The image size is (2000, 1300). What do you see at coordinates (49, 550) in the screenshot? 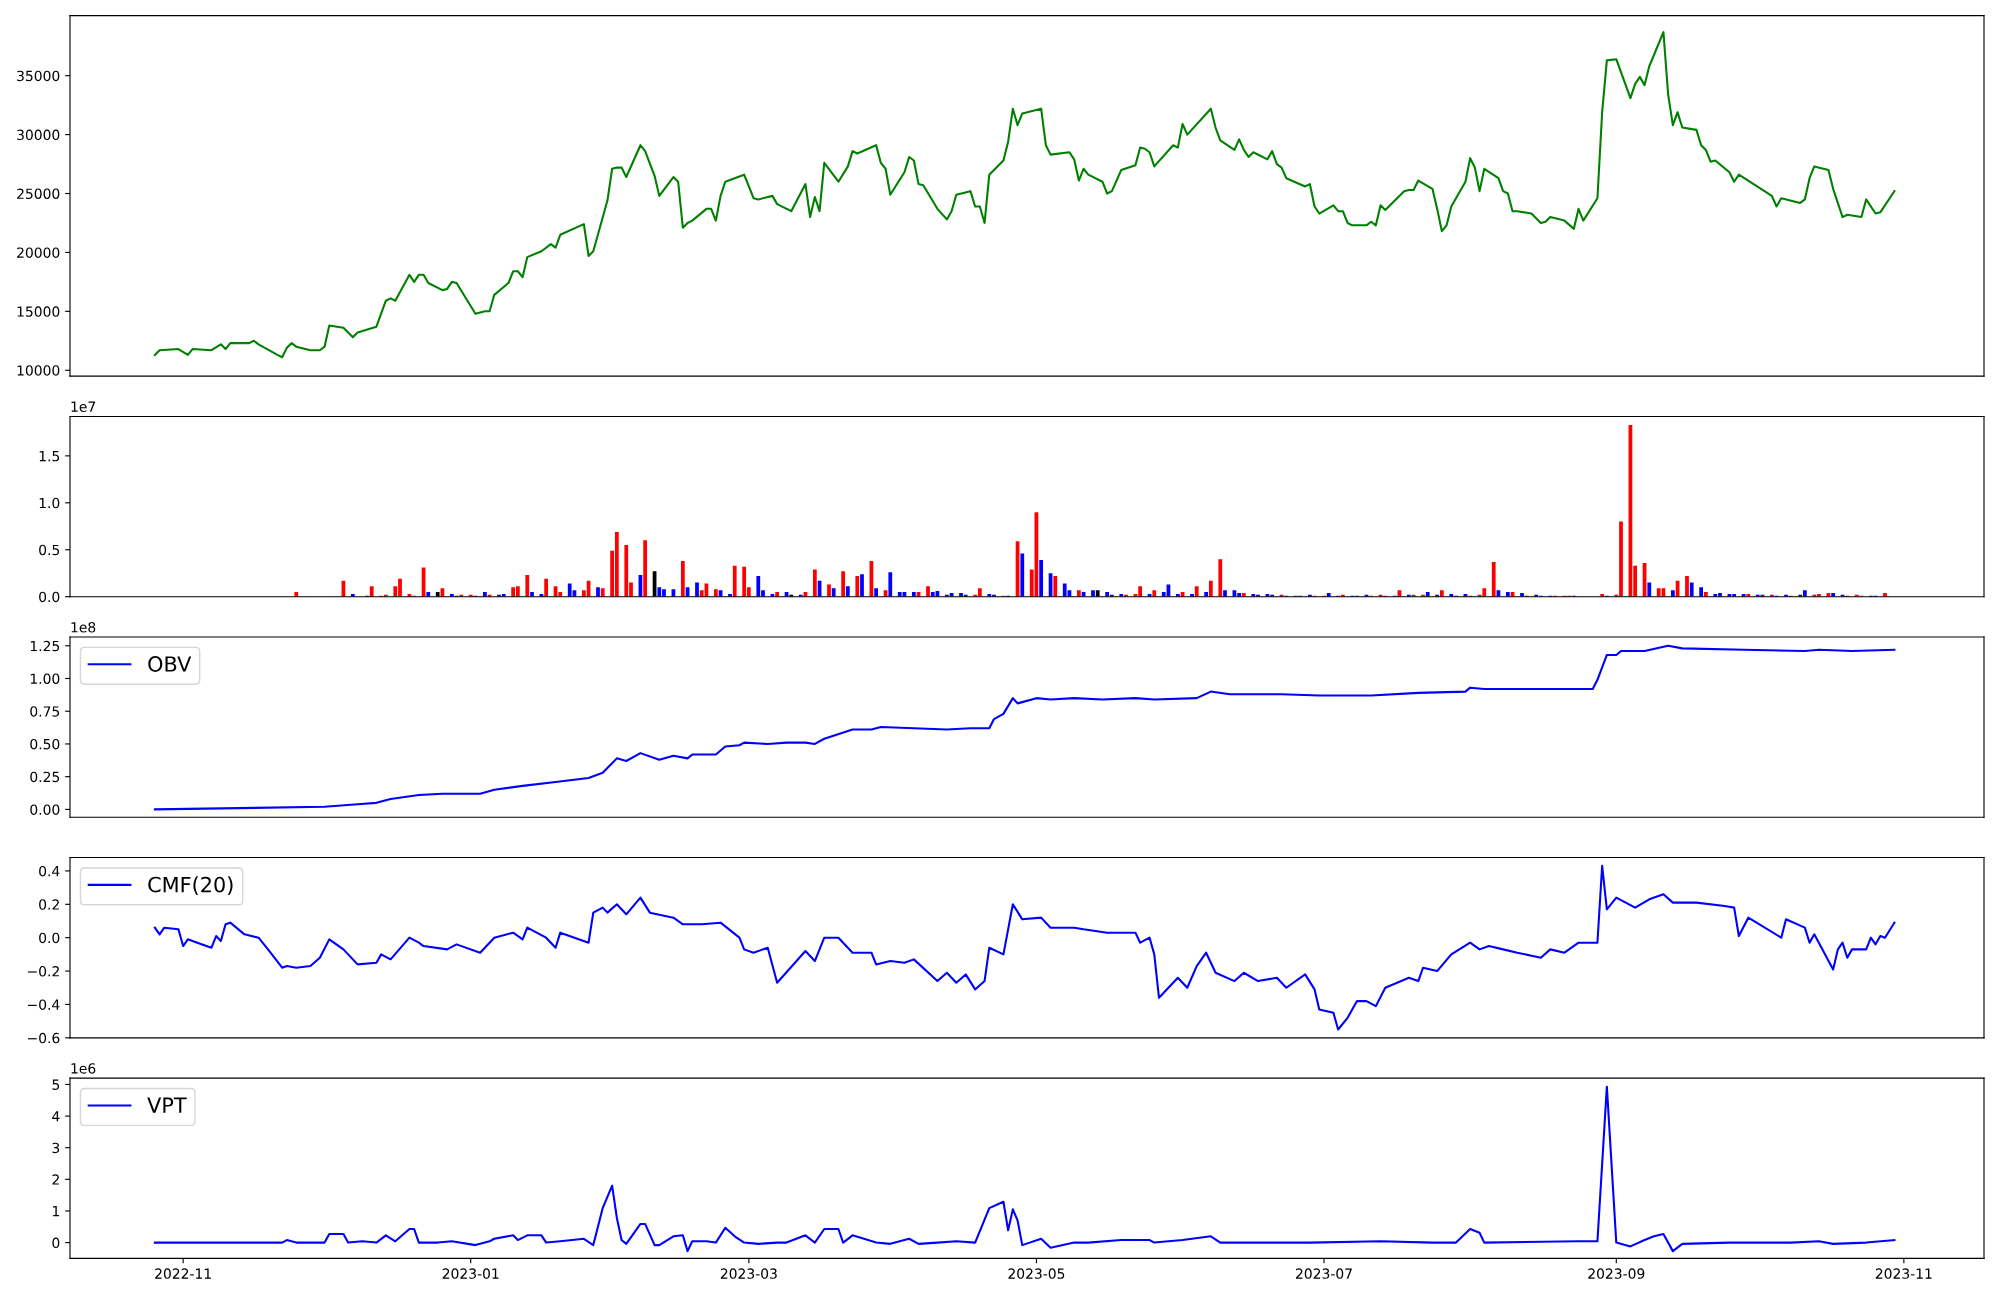
I see `y-tick-label: 0.5` at bounding box center [49, 550].